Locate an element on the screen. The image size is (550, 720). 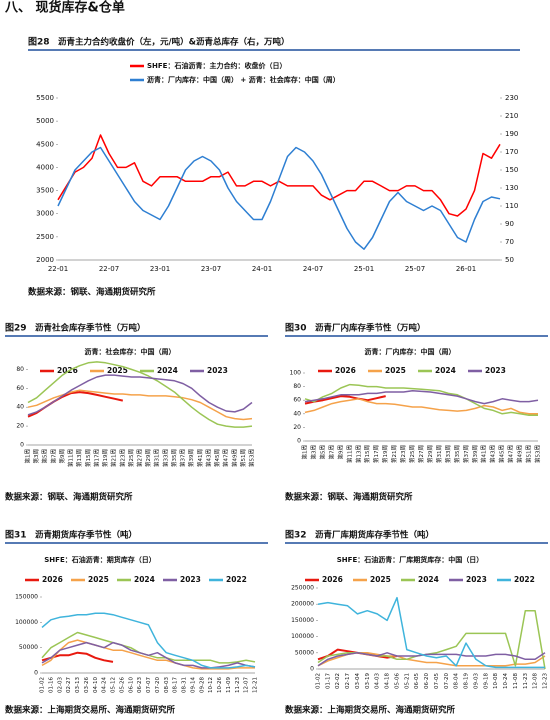
x-tick-label: 第47周 is located at coordinates (226, 458).